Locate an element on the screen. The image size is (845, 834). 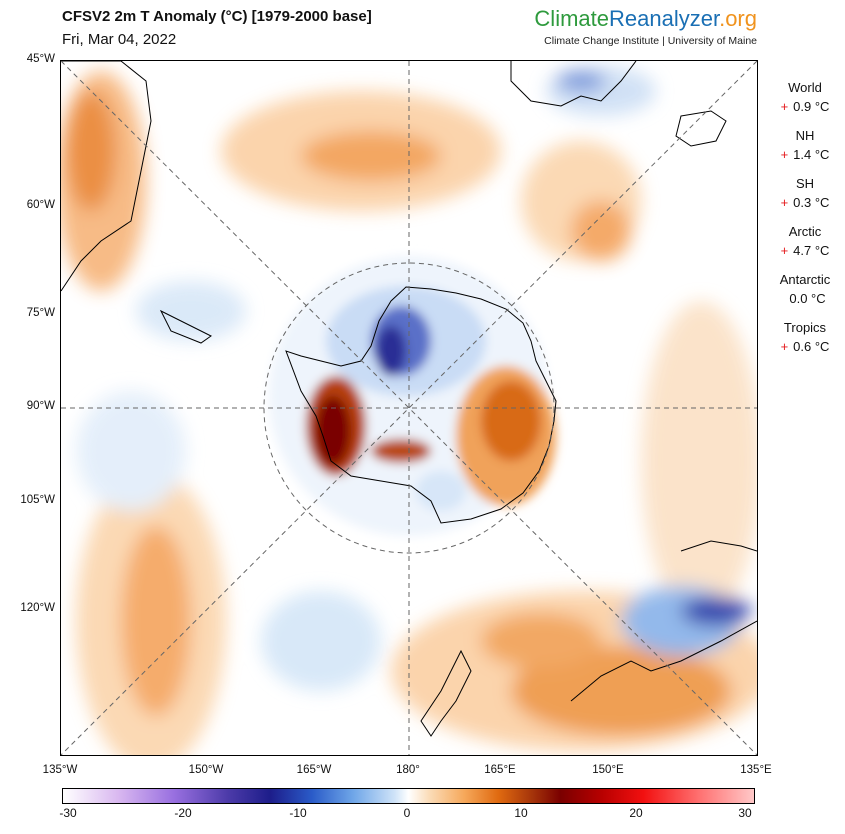
colorbar is located at coordinates (408, 796).